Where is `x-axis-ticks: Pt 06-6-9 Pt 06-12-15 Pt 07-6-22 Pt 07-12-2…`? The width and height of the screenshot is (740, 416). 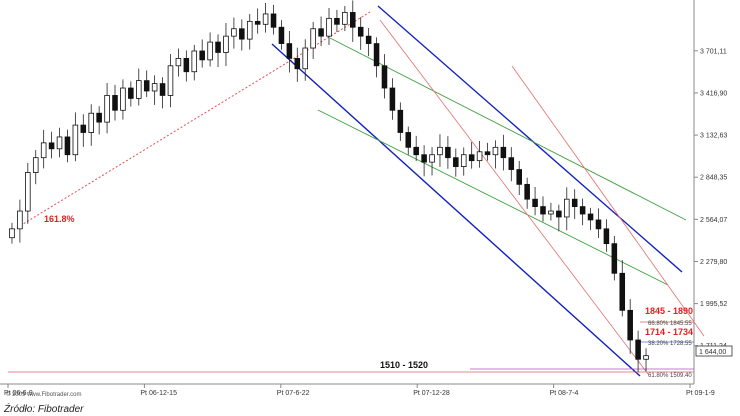
x-axis-ticks: Pt 06-6-9 Pt 06-12-15 Pt 07-6-22 Pt 07-12-2… is located at coordinates (359, 390).